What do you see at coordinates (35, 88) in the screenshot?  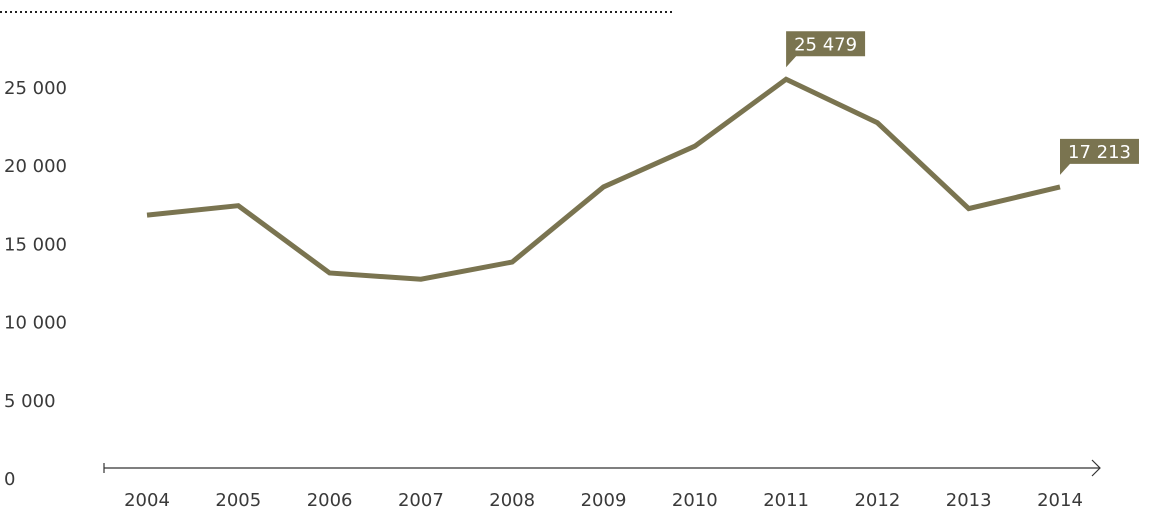 I see `y-tick-label: 25 000` at bounding box center [35, 88].